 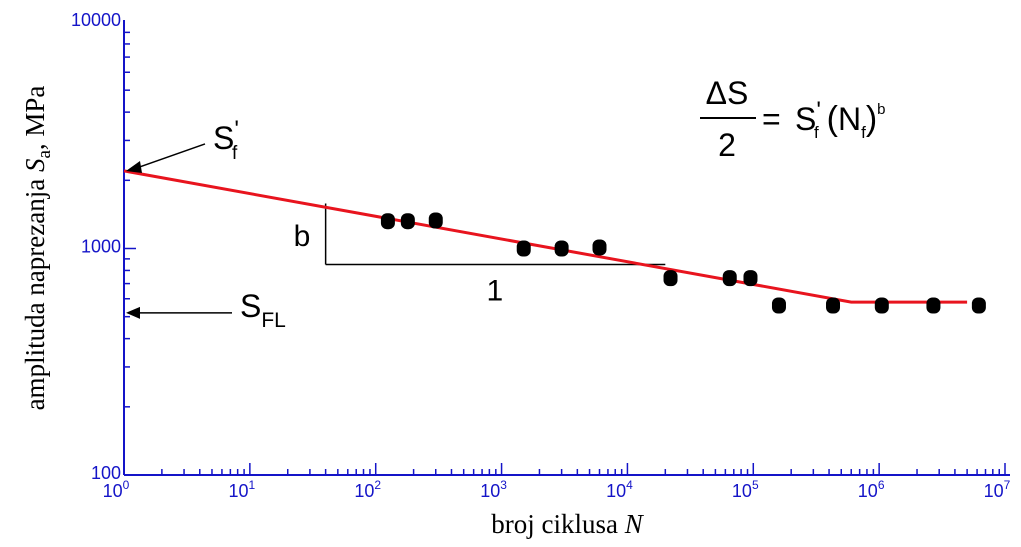 What do you see at coordinates (35, 165) in the screenshot?
I see `y-axis-title-var: S` at bounding box center [35, 165].